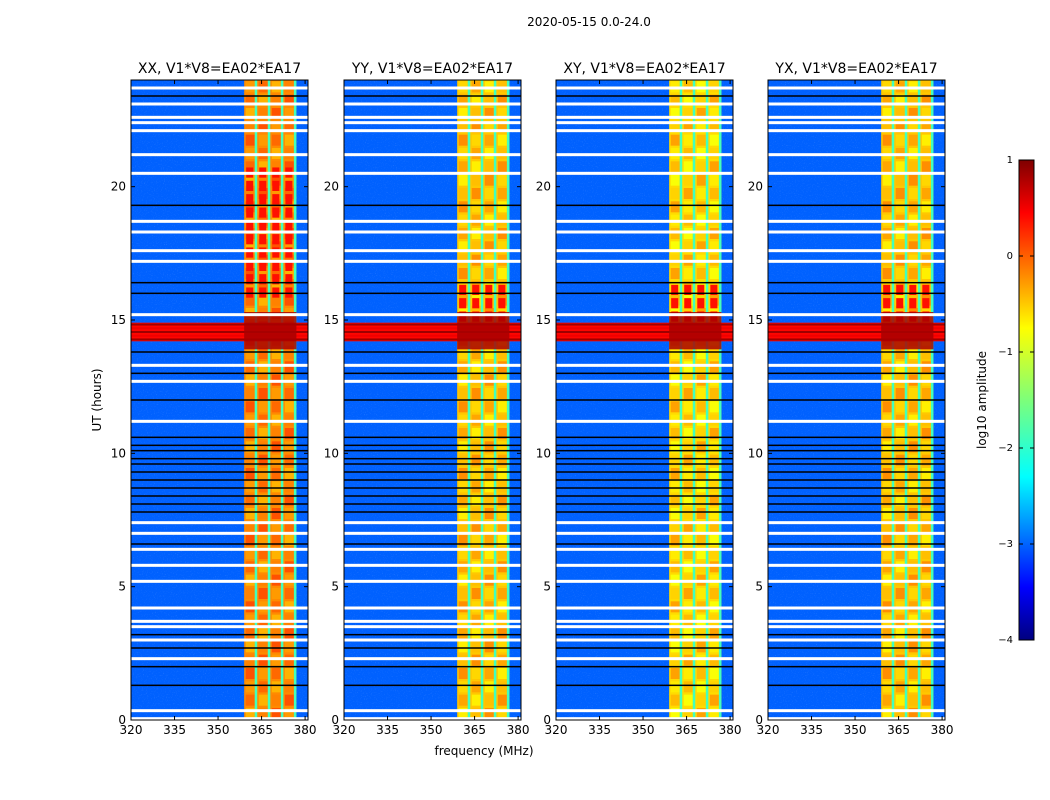 This screenshot has height=800, width=1050. I want to click on y-tick-label: 5, so click(759, 587).